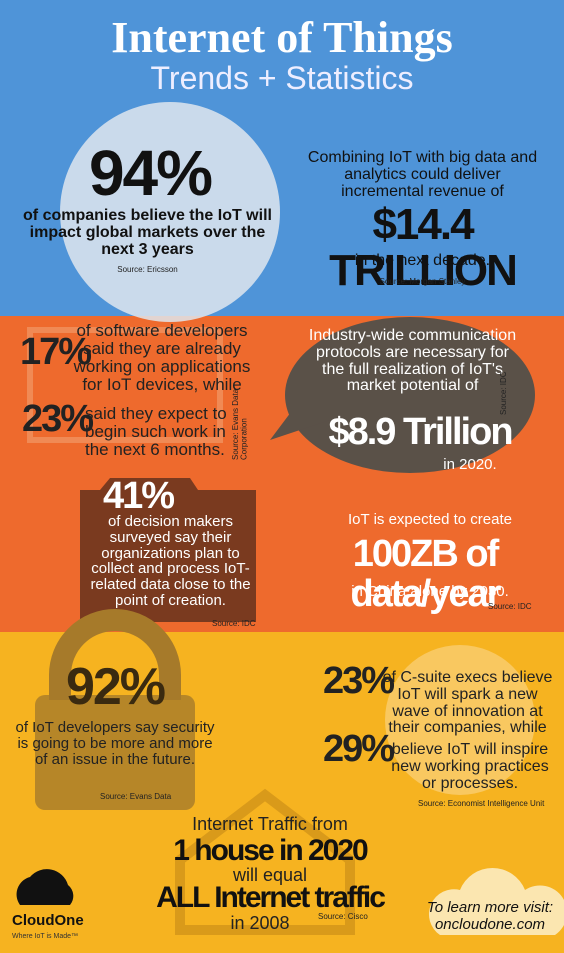 The image size is (564, 953). I want to click on bubble-tail, so click(300, 420).